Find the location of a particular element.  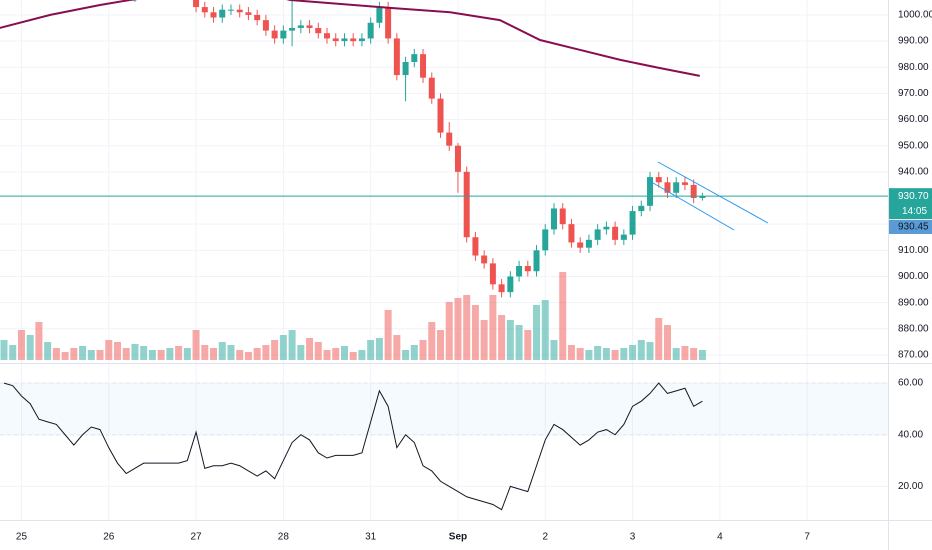

y-tick-label: 940.00 is located at coordinates (913, 171).